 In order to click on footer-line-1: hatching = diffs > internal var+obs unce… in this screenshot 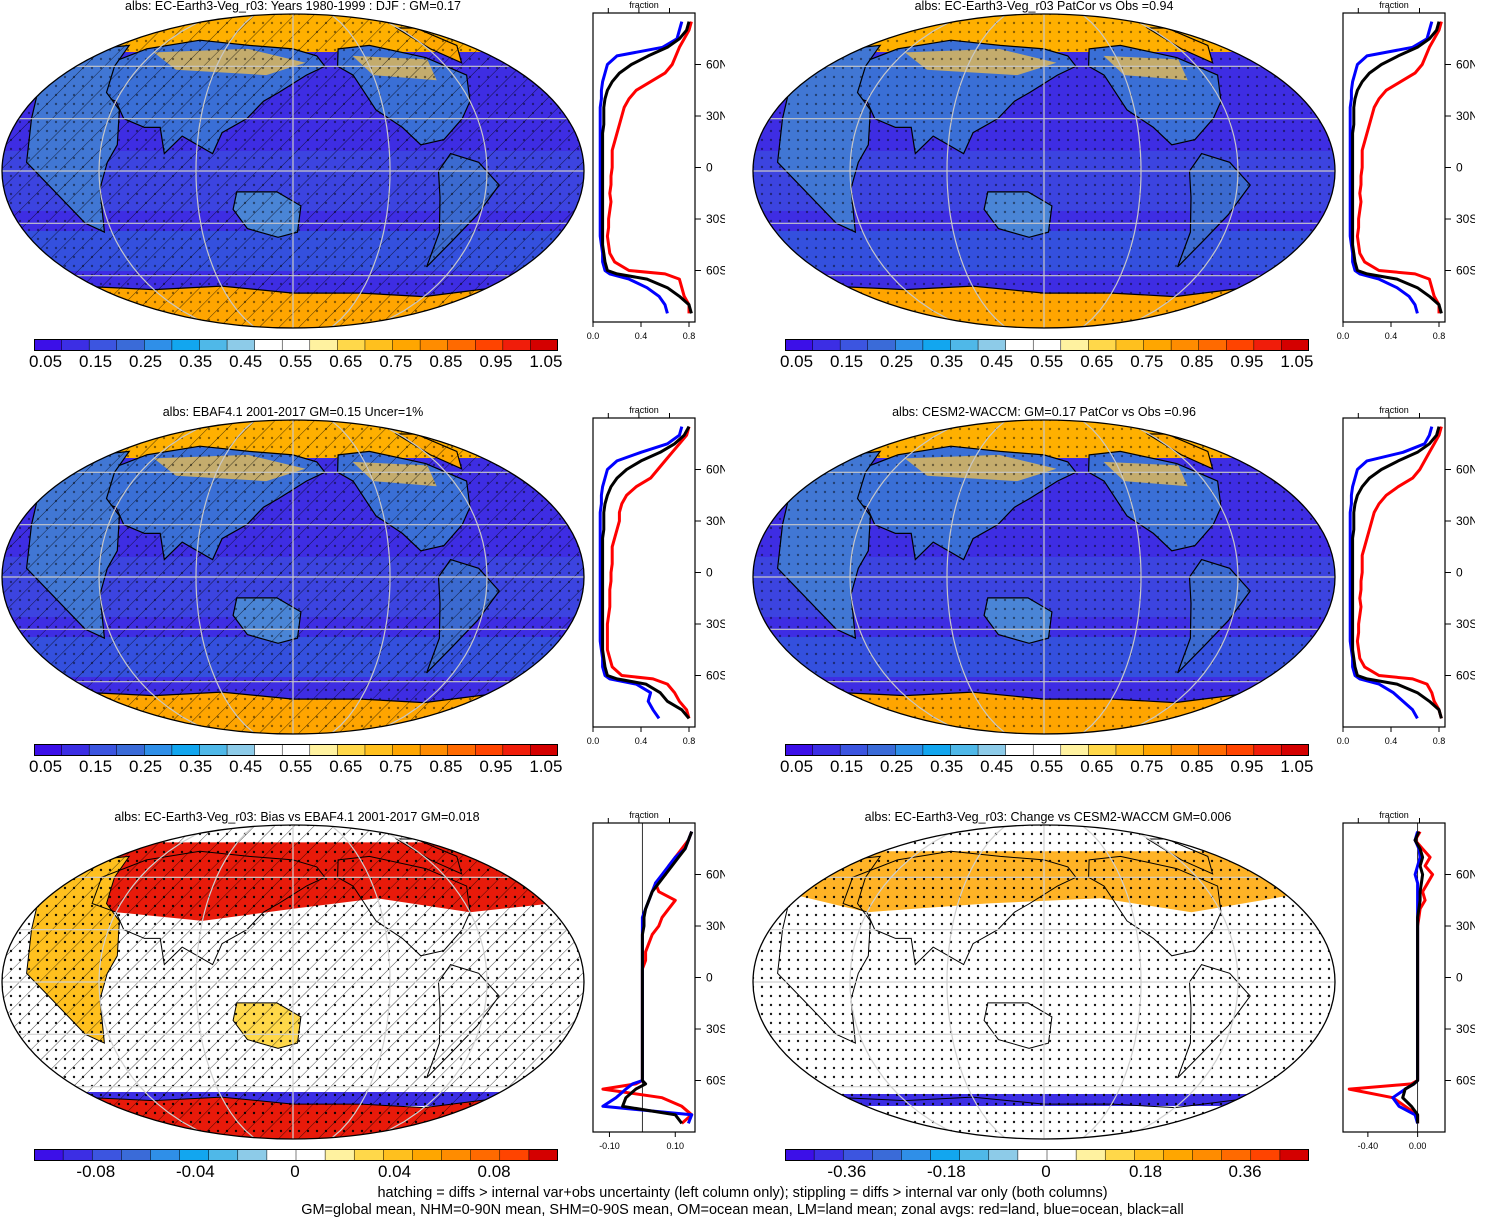, I will do `click(742, 1193)`.